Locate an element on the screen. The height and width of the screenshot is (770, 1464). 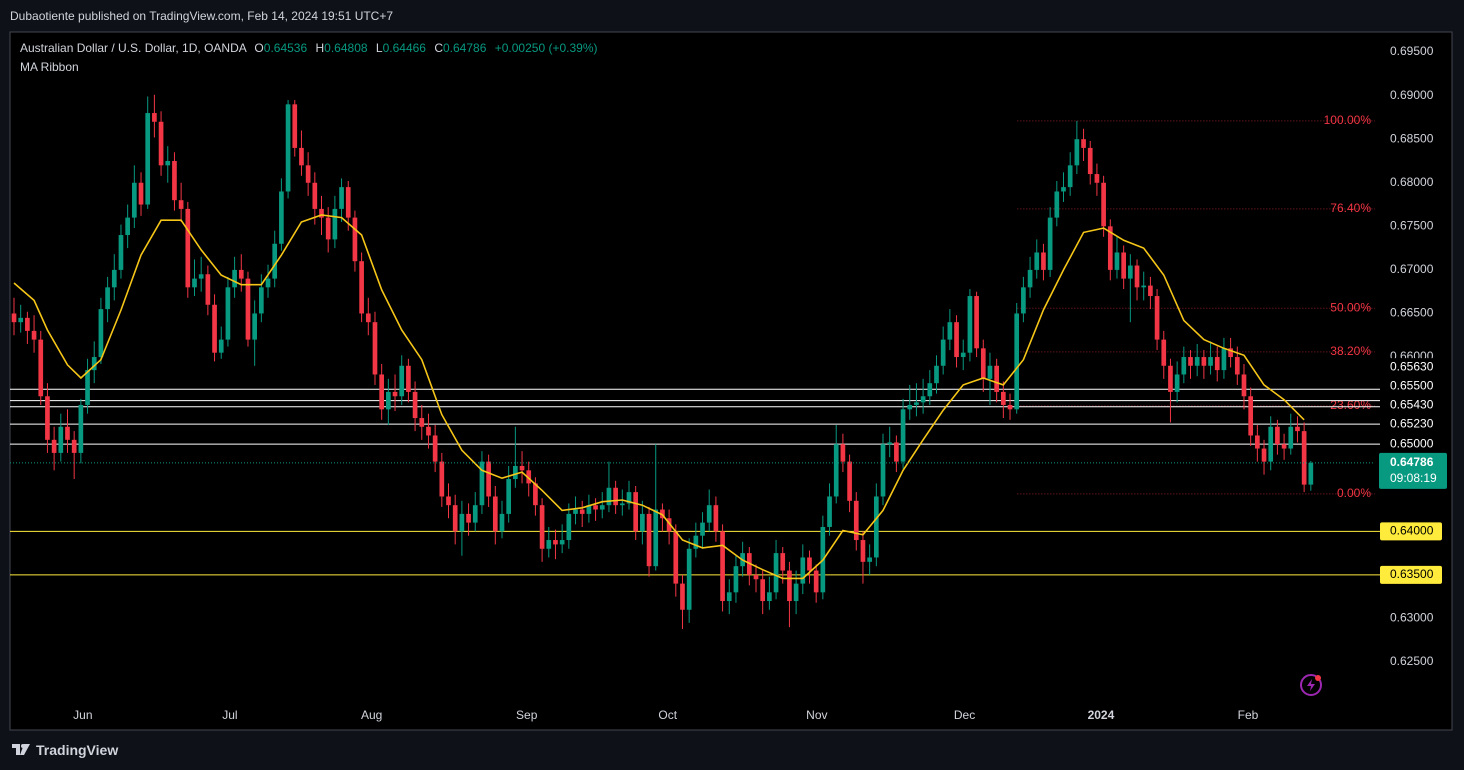
legend-key: C is located at coordinates (438, 48).